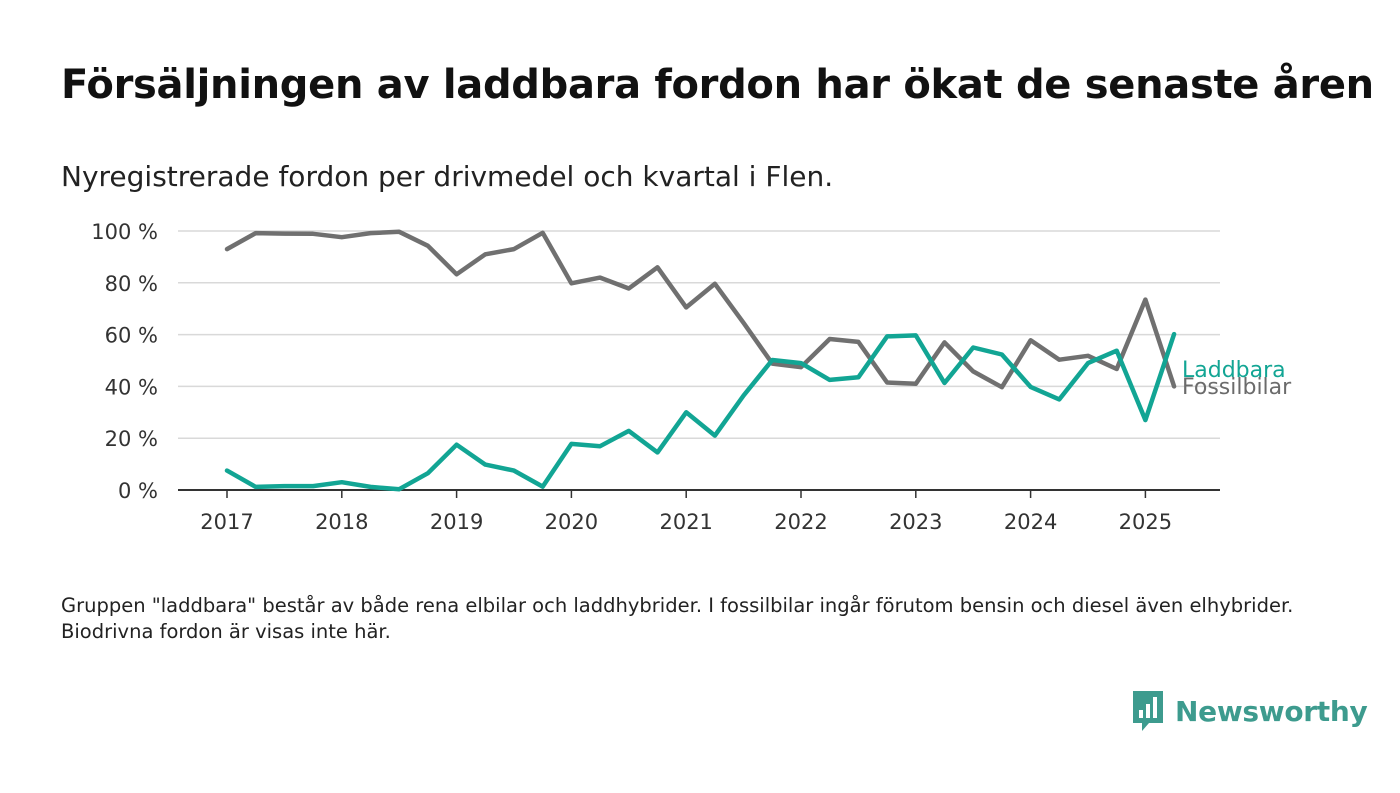 The height and width of the screenshot is (793, 1400). Describe the element at coordinates (1234, 370) in the screenshot. I see `series-label-laddbara: Laddbara` at that location.